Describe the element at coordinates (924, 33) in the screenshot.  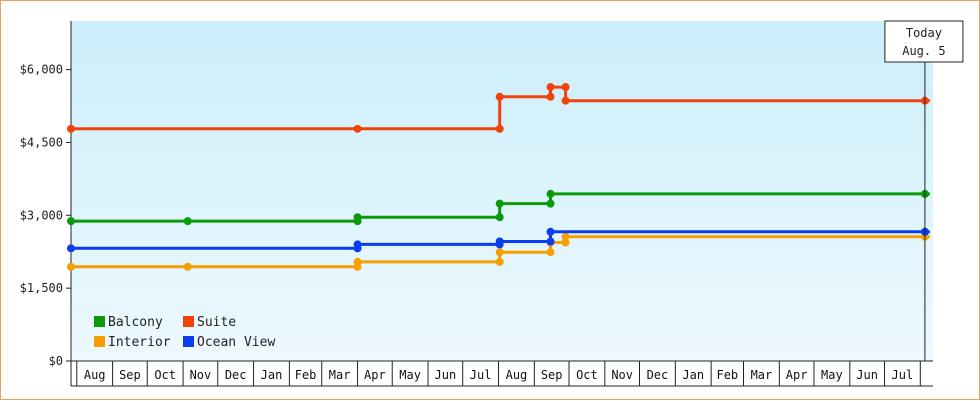
I see `today-label: Today` at that location.